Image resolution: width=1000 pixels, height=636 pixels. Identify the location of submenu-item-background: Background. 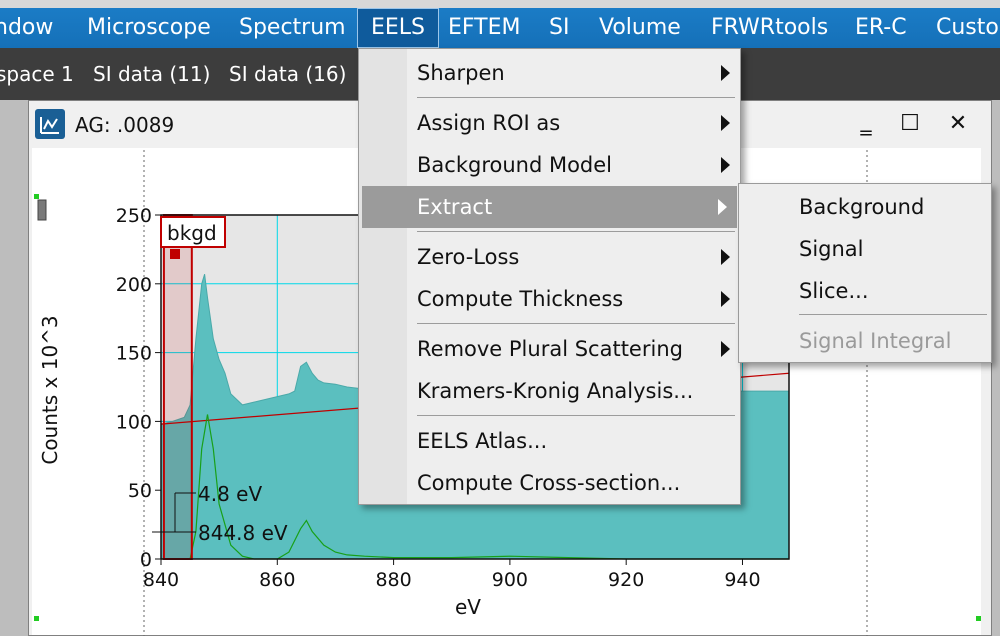
(865, 207).